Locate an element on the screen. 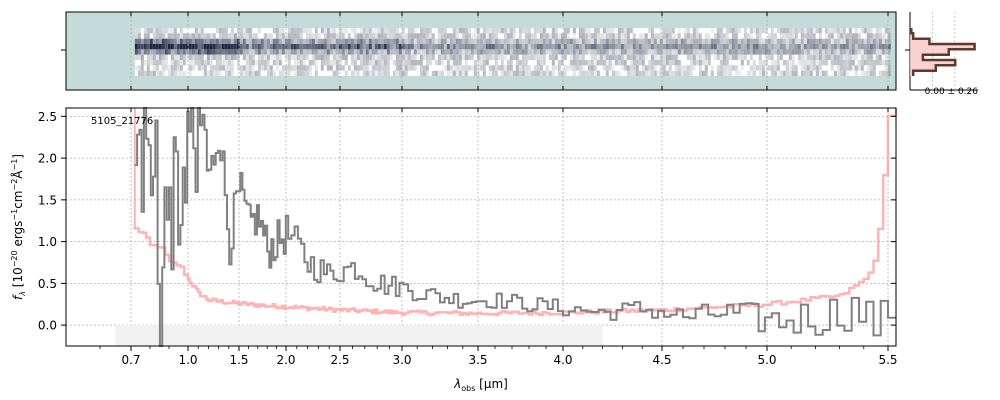 The width and height of the screenshot is (1000, 400). shaded-band-rect is located at coordinates (359, 335).